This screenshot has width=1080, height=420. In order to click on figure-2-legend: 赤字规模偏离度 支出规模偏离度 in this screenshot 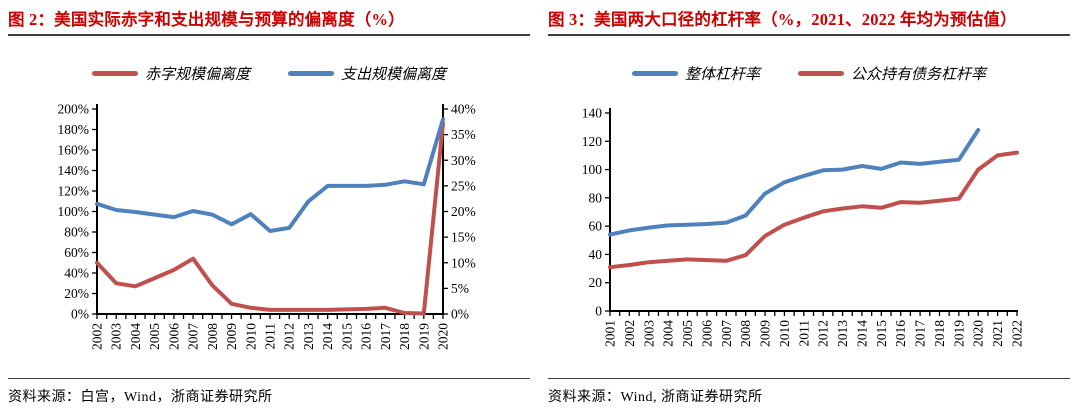, I will do `click(269, 73)`.